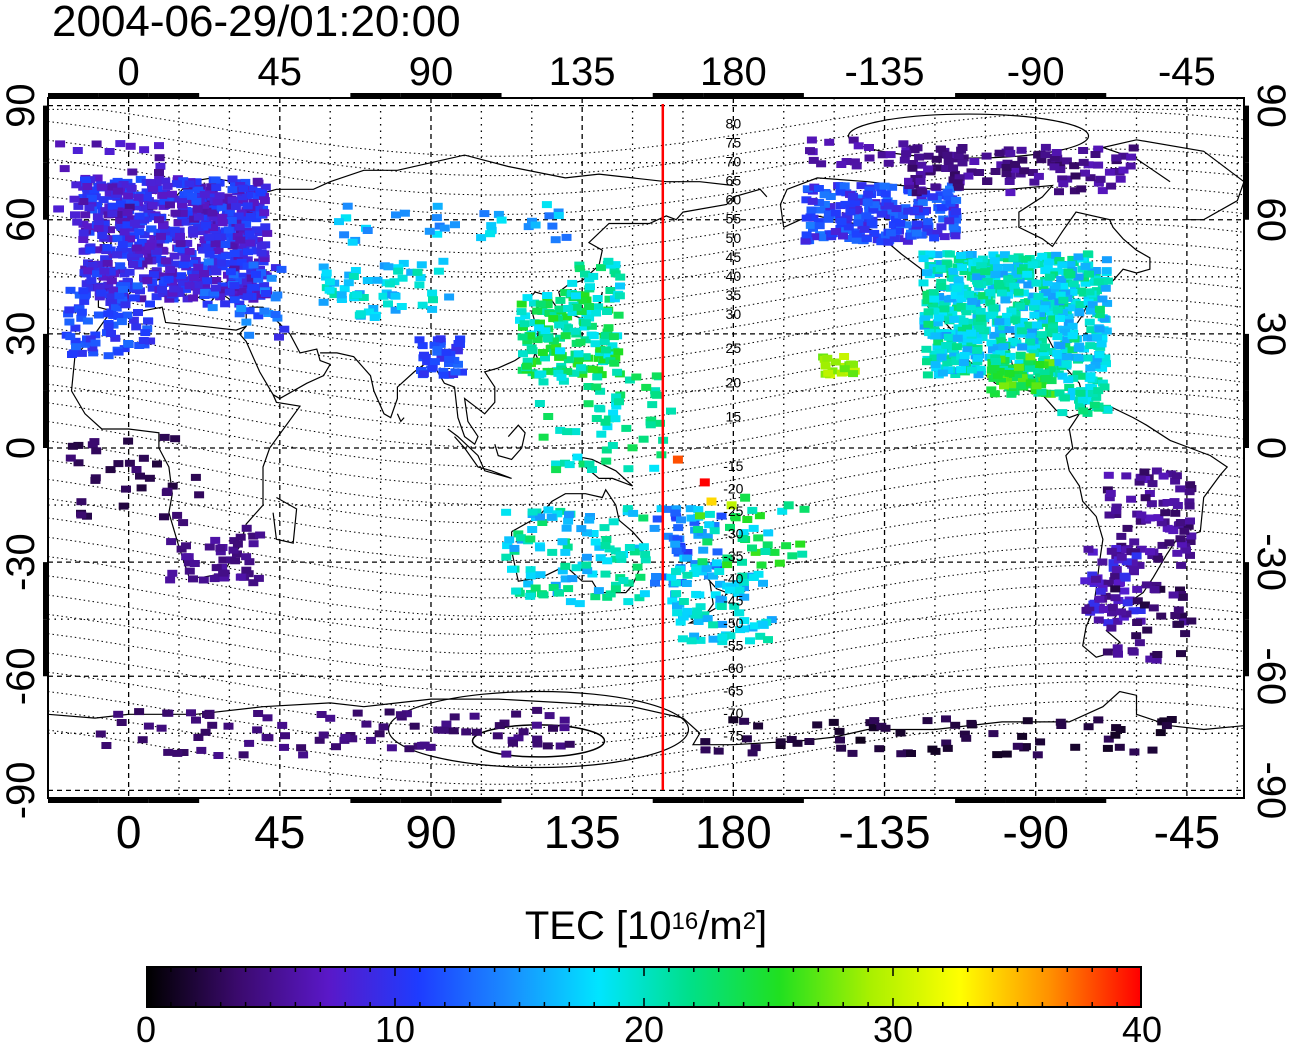  I want to click on contour-label: 70, so click(734, 162).